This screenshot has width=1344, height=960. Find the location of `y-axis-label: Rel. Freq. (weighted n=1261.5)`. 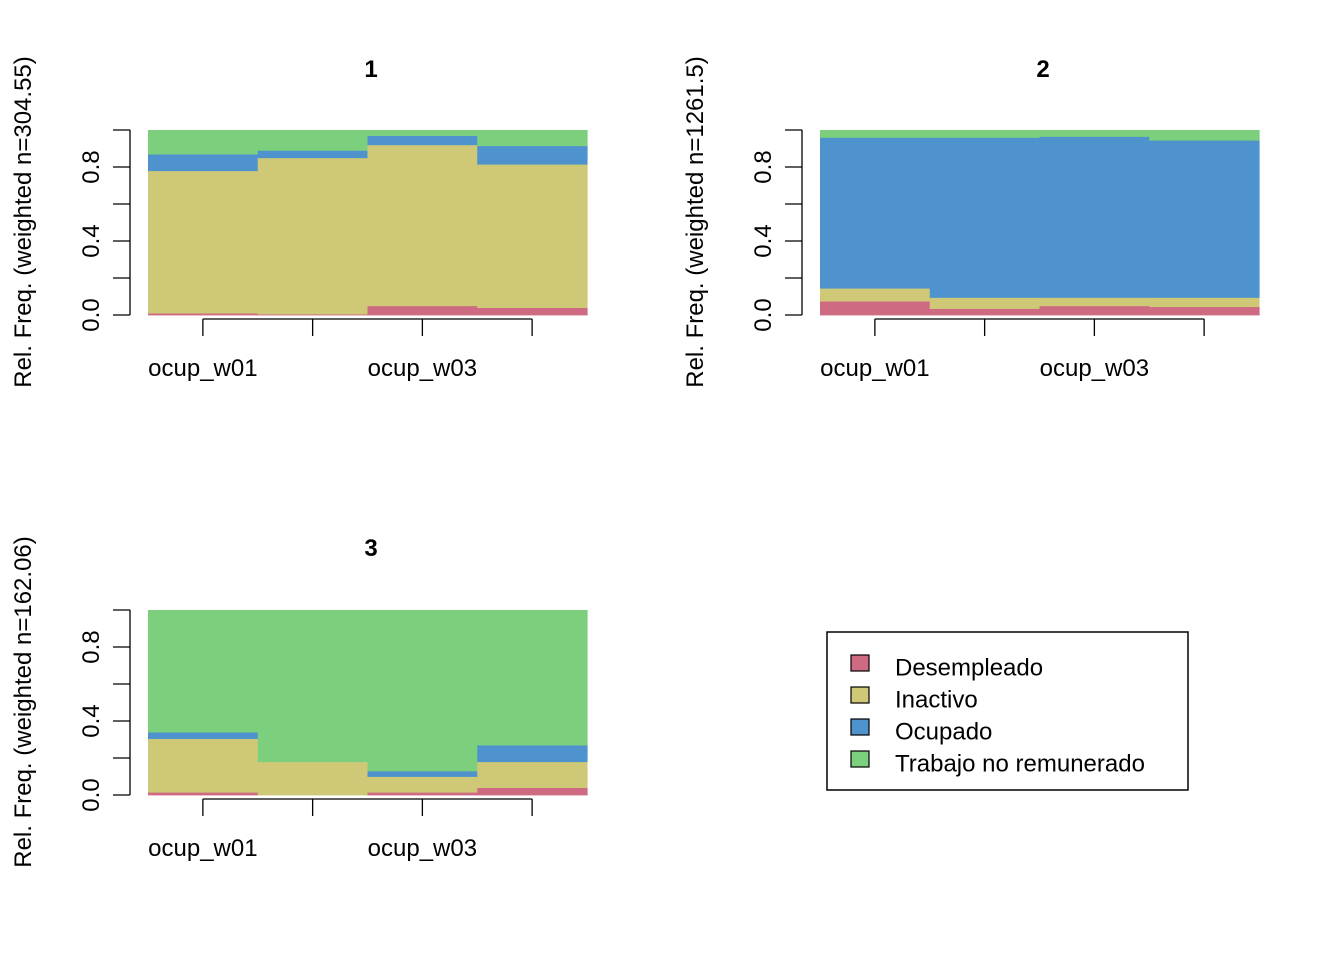

y-axis-label: Rel. Freq. (weighted n=1261.5) is located at coordinates (695, 222).